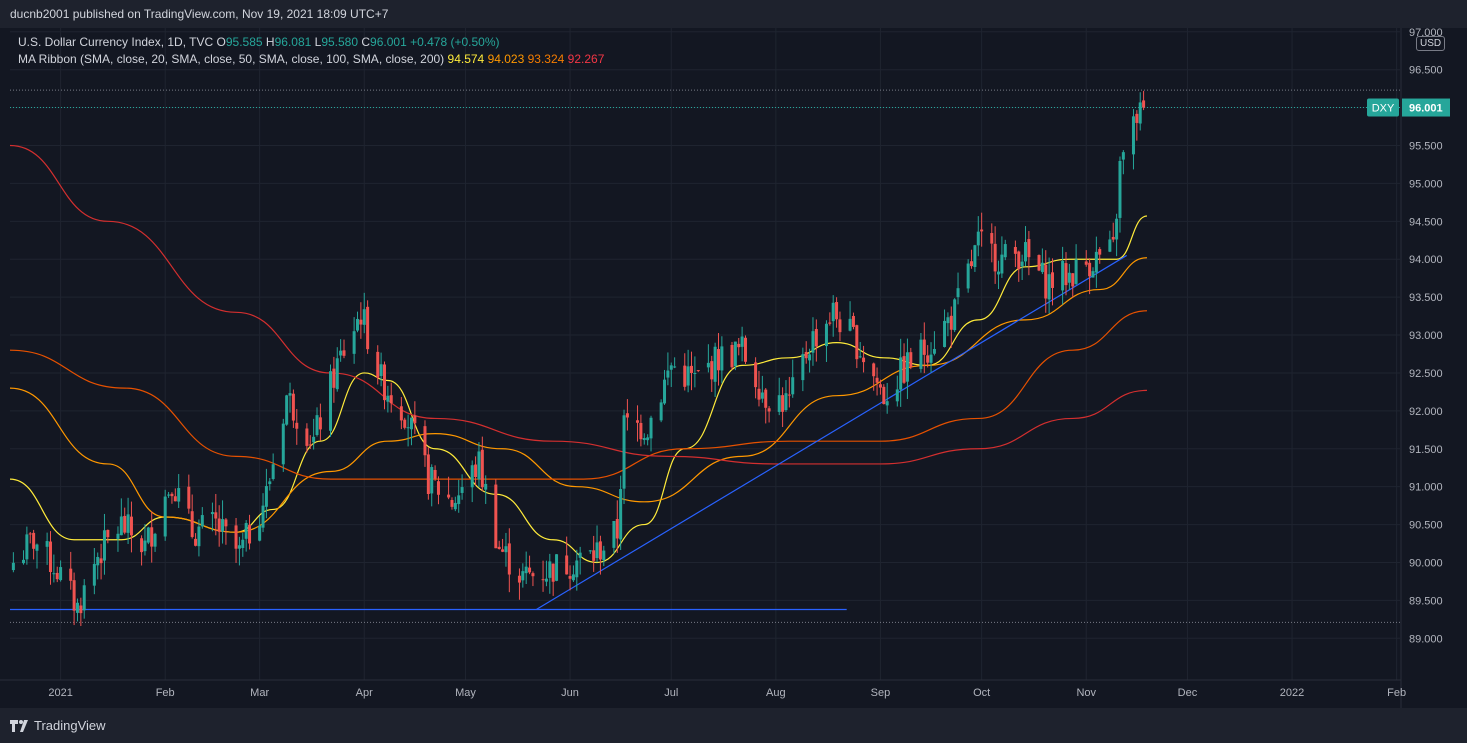 The height and width of the screenshot is (743, 1467). Describe the element at coordinates (1426, 639) in the screenshot. I see `y-tick-label: 89.000` at that location.